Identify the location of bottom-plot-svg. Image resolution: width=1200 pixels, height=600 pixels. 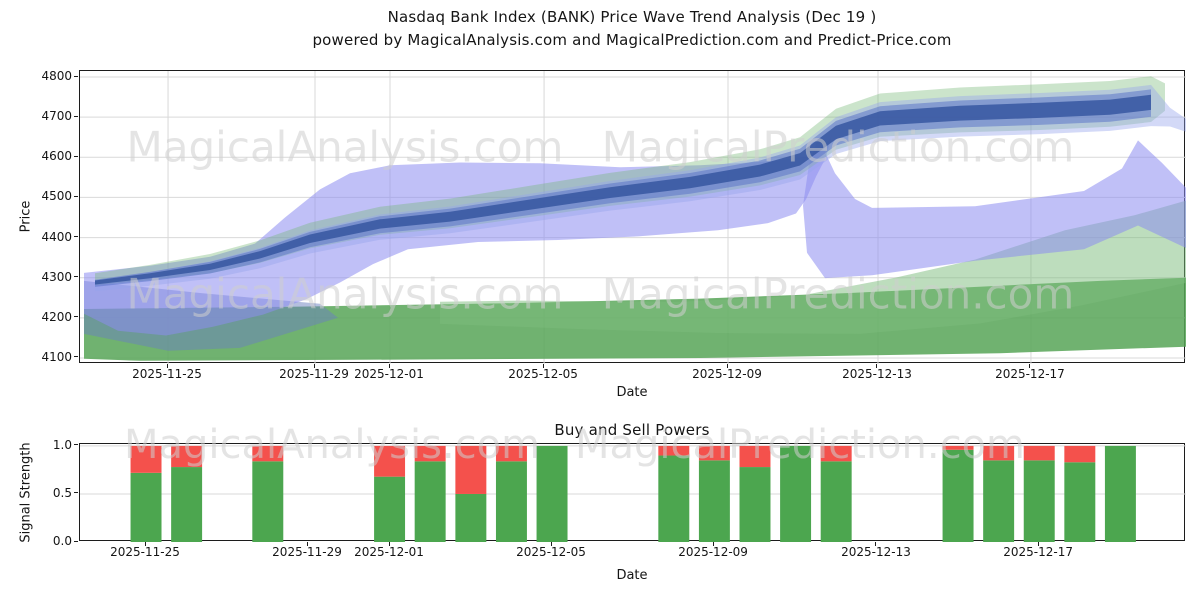
(633, 493).